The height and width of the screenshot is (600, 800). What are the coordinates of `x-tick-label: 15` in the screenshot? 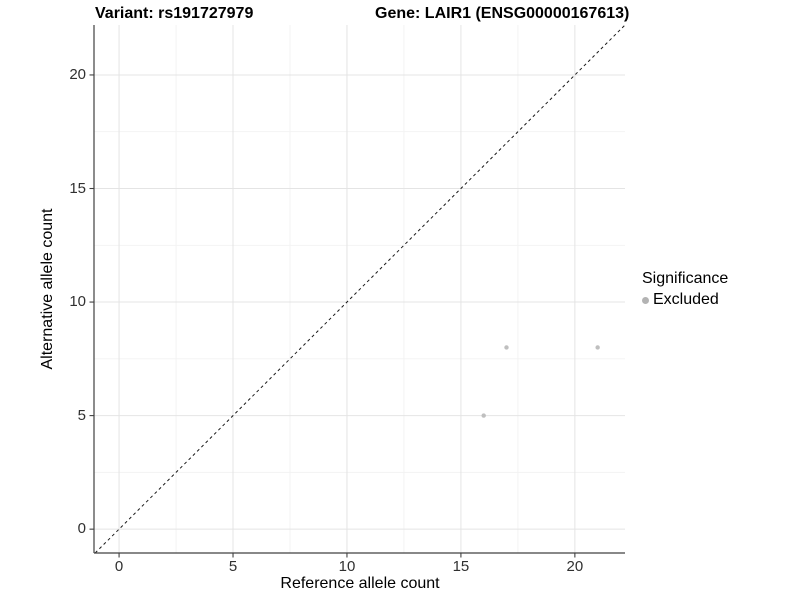 It's located at (461, 566).